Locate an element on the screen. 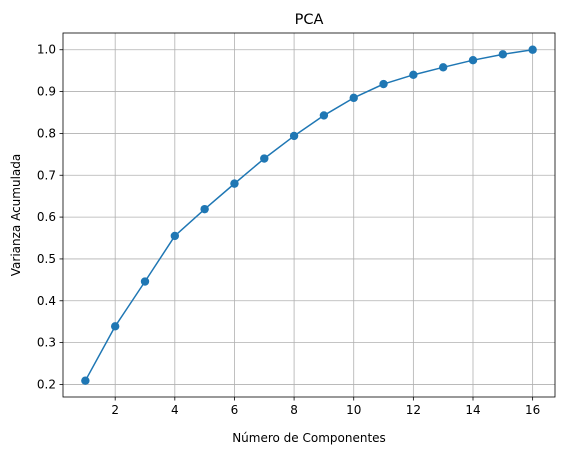  y-tick-label: 0.2 is located at coordinates (46, 384).